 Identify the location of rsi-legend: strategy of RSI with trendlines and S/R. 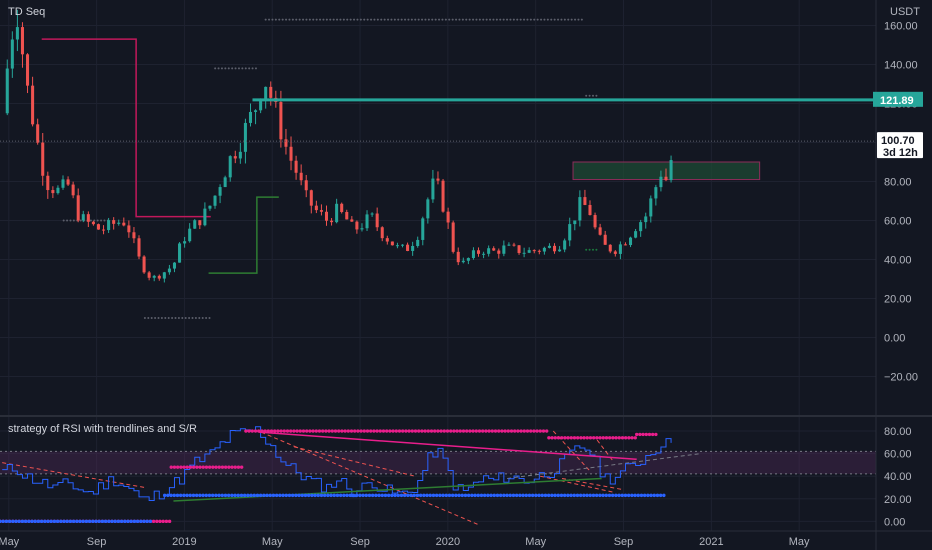
(102, 429).